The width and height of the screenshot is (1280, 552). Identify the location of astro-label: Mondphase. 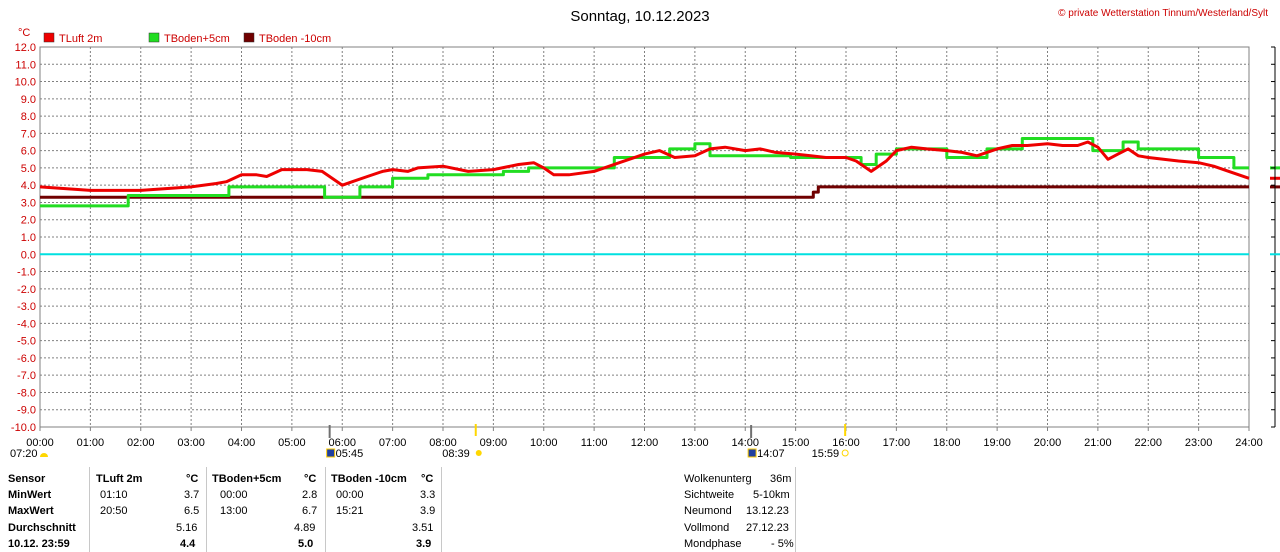
(713, 543).